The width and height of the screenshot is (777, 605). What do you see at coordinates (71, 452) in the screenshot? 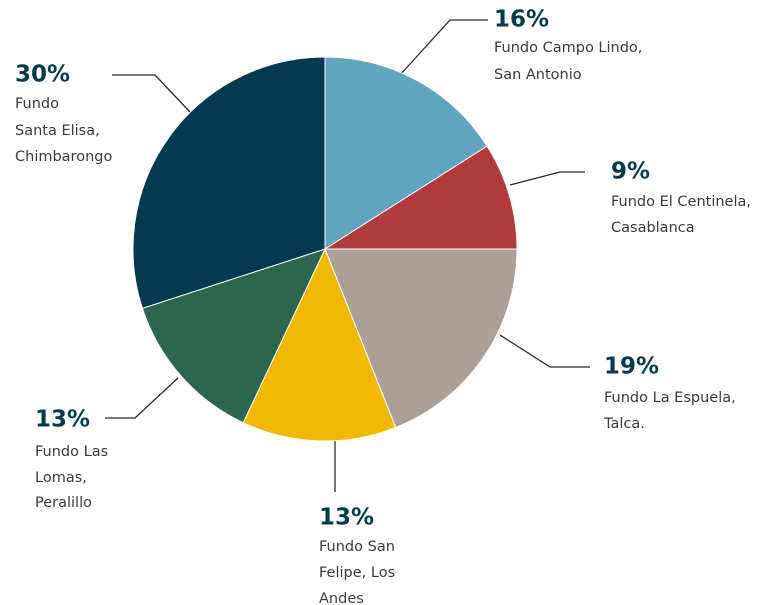
I see `slice-label: Fundo Las` at bounding box center [71, 452].